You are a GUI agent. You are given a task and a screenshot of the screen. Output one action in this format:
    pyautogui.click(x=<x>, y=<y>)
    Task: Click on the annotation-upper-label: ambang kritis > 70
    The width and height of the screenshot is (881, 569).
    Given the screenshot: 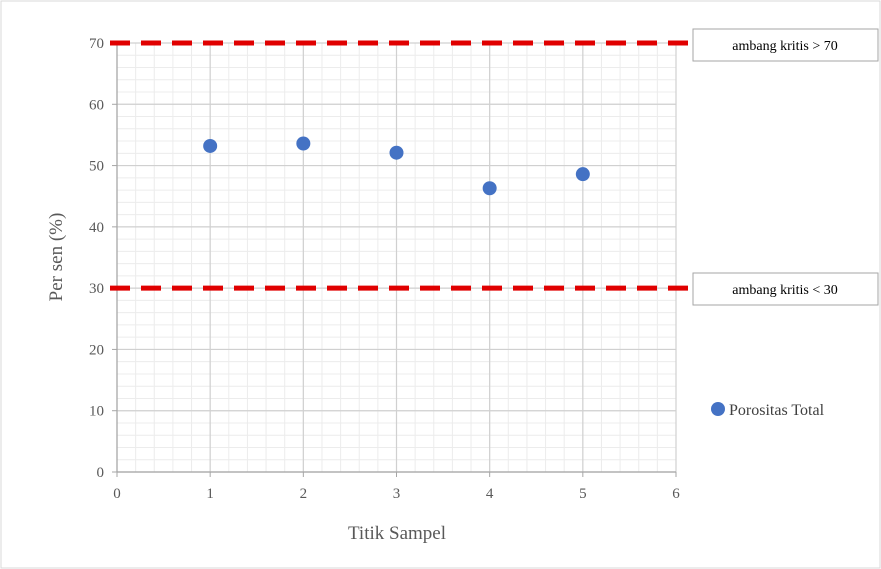 What is the action you would take?
    pyautogui.click(x=785, y=46)
    